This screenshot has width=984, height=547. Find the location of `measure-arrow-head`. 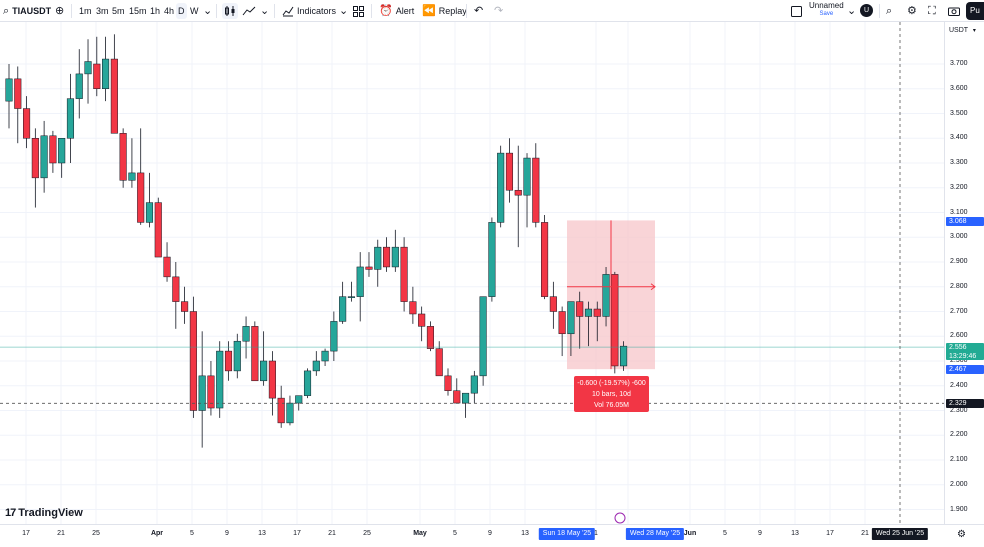

measure-arrow-head is located at coordinates (653, 287).